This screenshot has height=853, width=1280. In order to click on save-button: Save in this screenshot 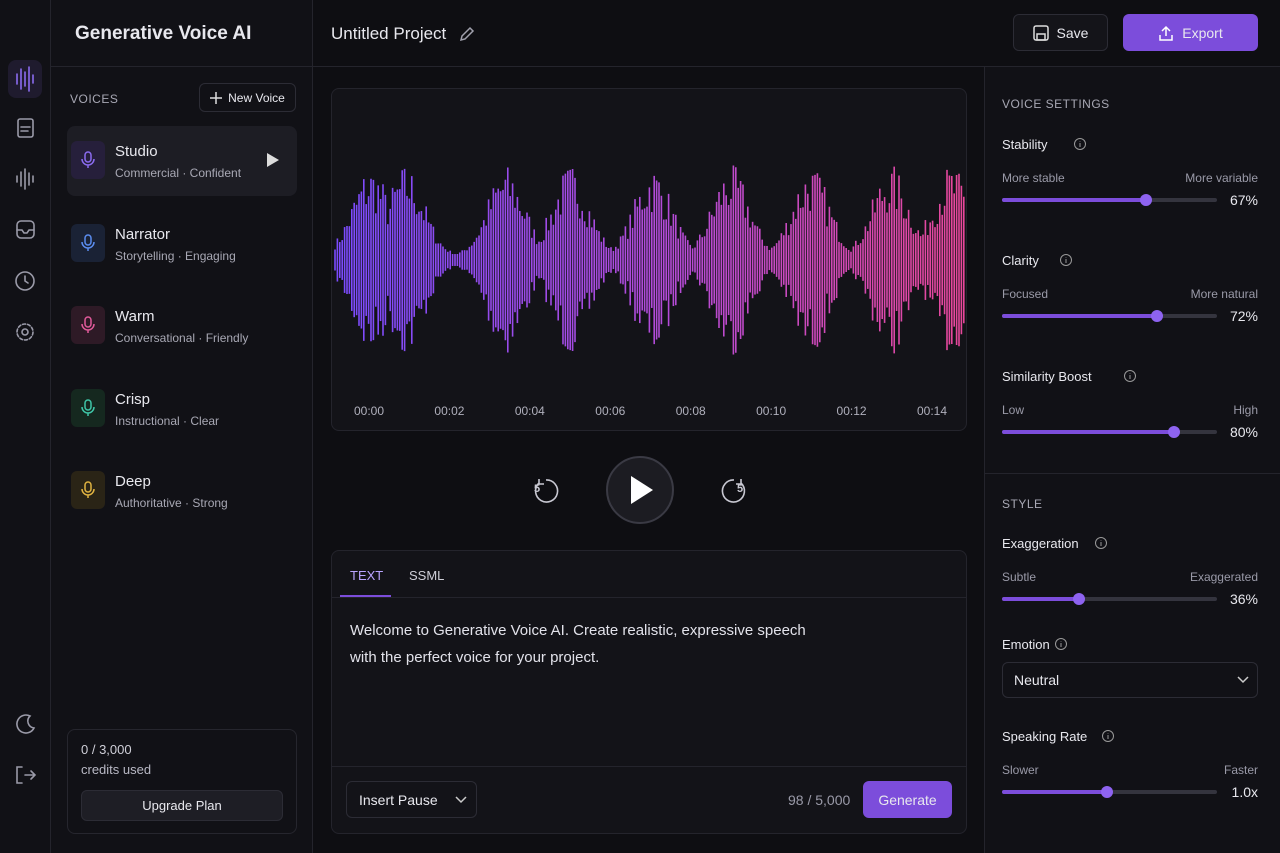, I will do `click(1060, 32)`.